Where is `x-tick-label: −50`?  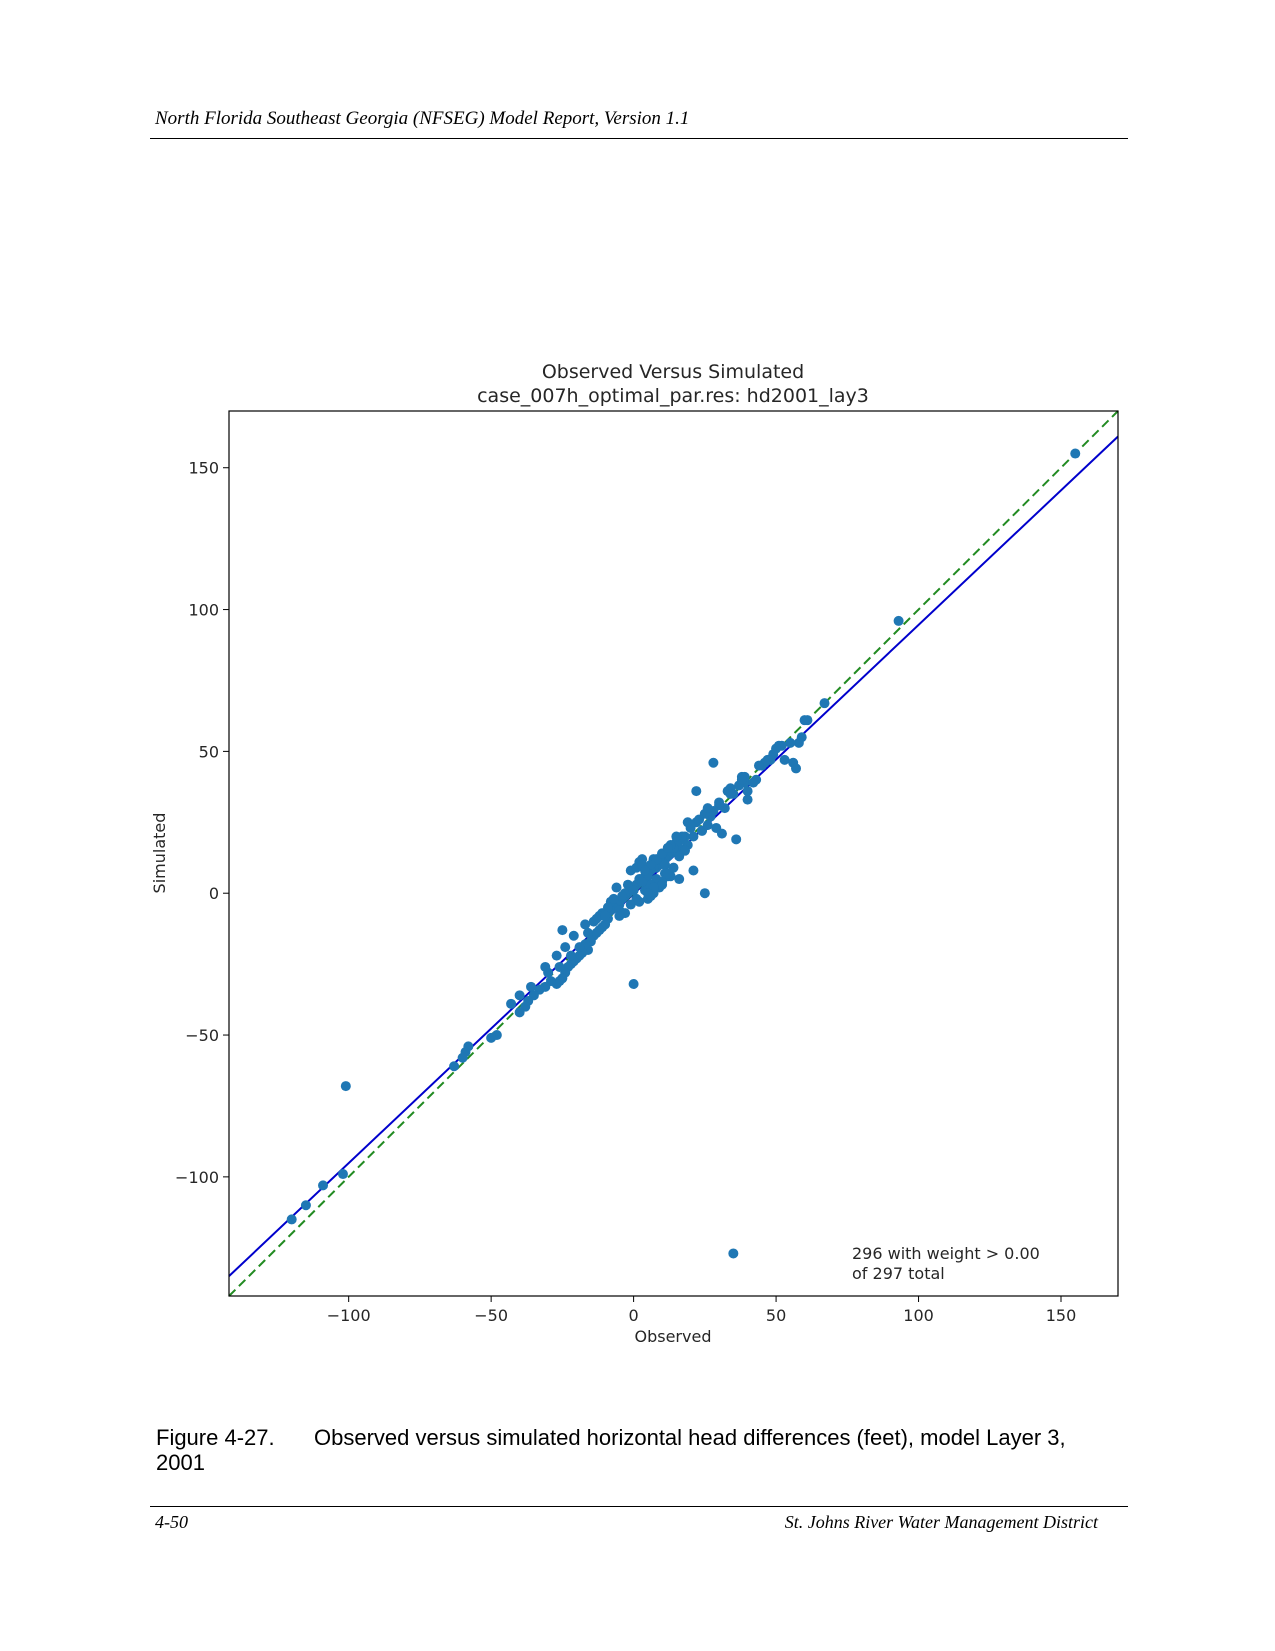 x-tick-label: −50 is located at coordinates (491, 1315).